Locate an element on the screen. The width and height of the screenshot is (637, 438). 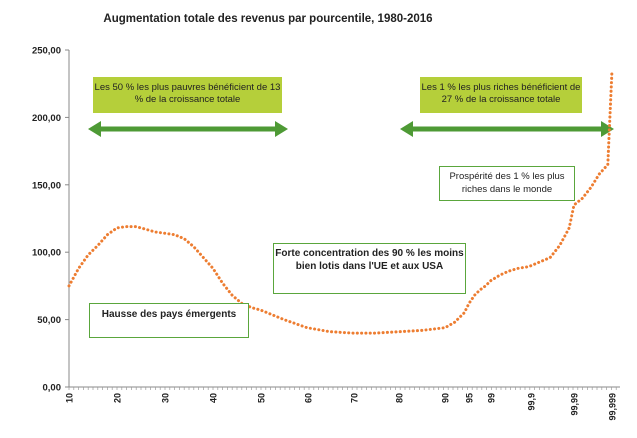
x-tick-label: 80 is located at coordinates (400, 398).